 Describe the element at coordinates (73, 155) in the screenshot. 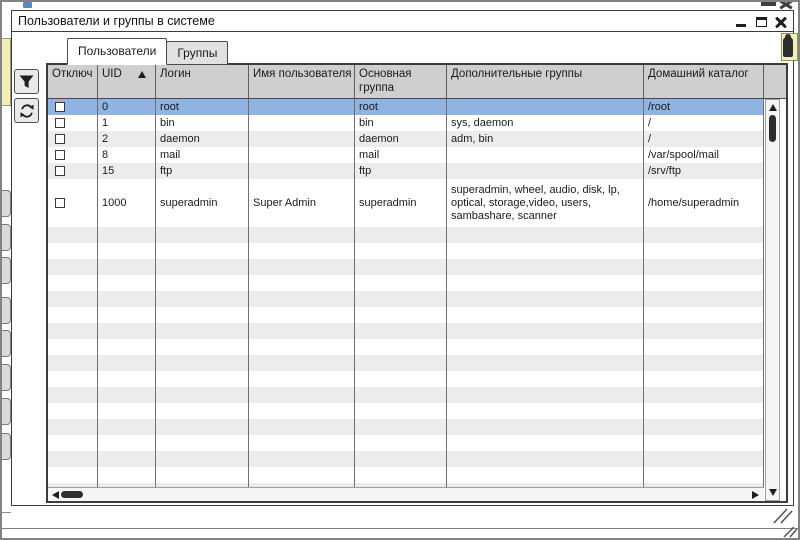

I see `cell-disabled` at that location.